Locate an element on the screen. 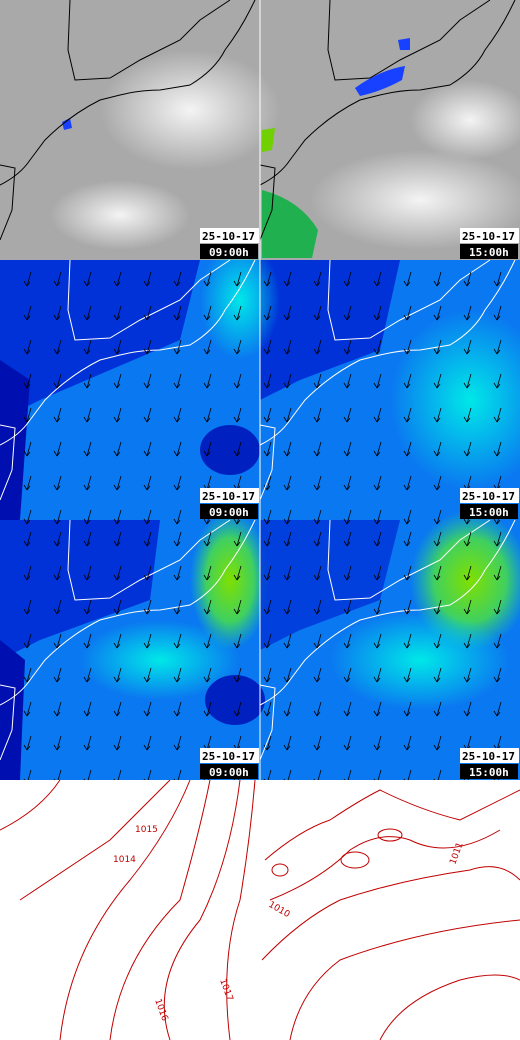 The width and height of the screenshot is (520, 1040). time-label: 15:00h is located at coordinates (489, 252).